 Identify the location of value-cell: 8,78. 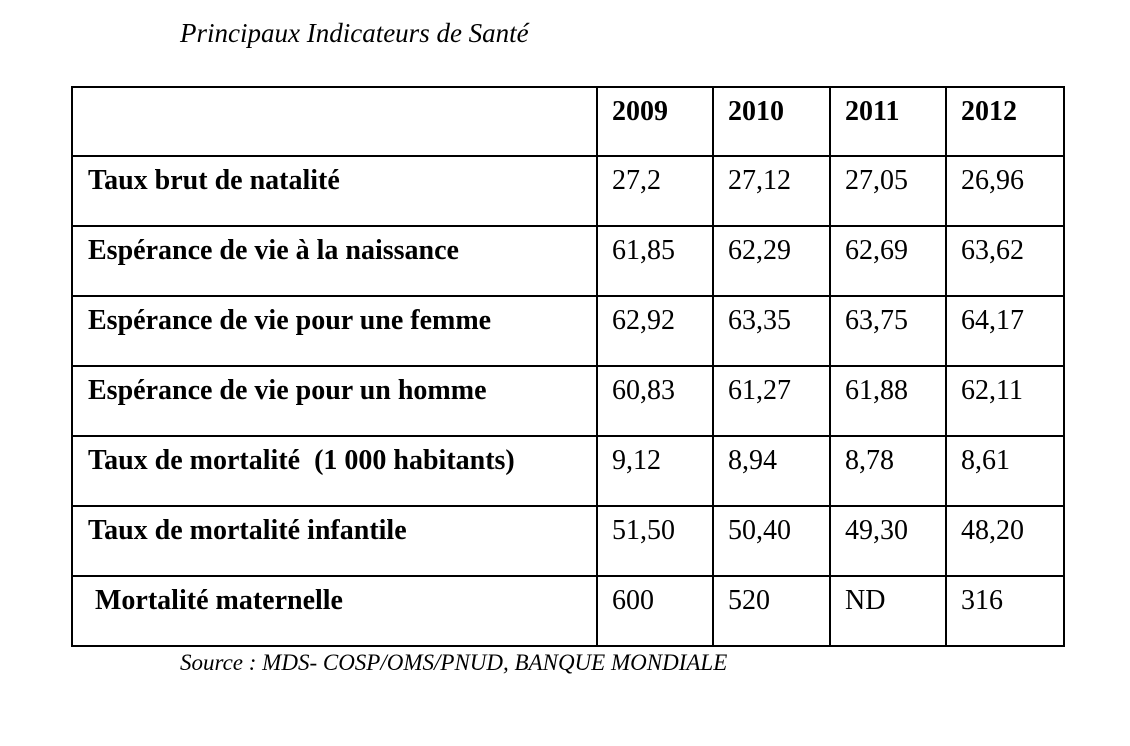
(888, 471).